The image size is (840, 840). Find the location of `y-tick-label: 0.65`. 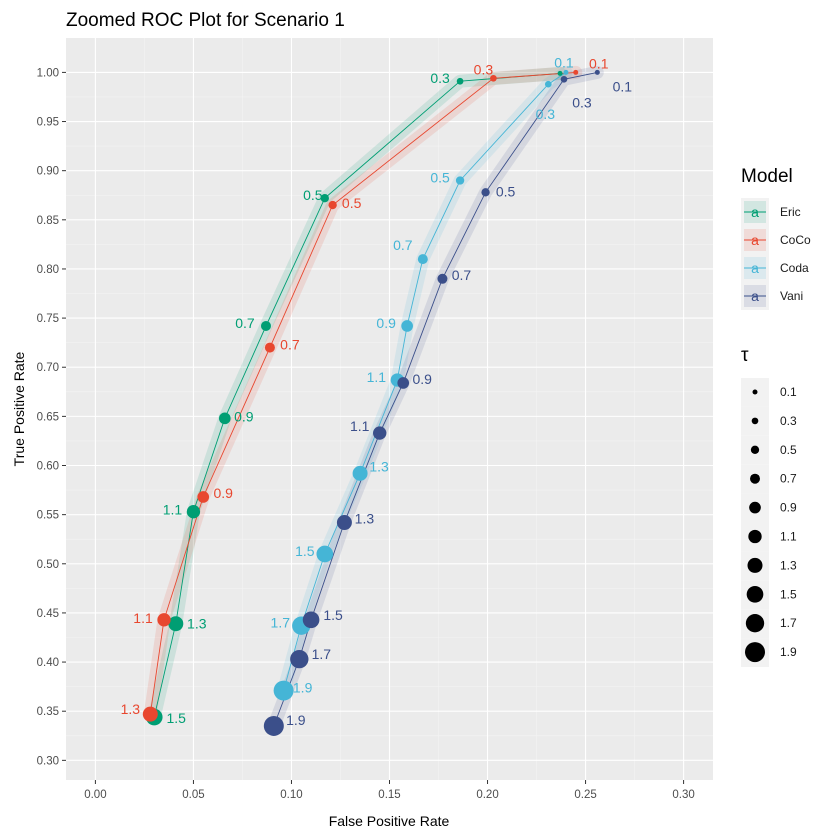

y-tick-label: 0.65 is located at coordinates (48, 417).